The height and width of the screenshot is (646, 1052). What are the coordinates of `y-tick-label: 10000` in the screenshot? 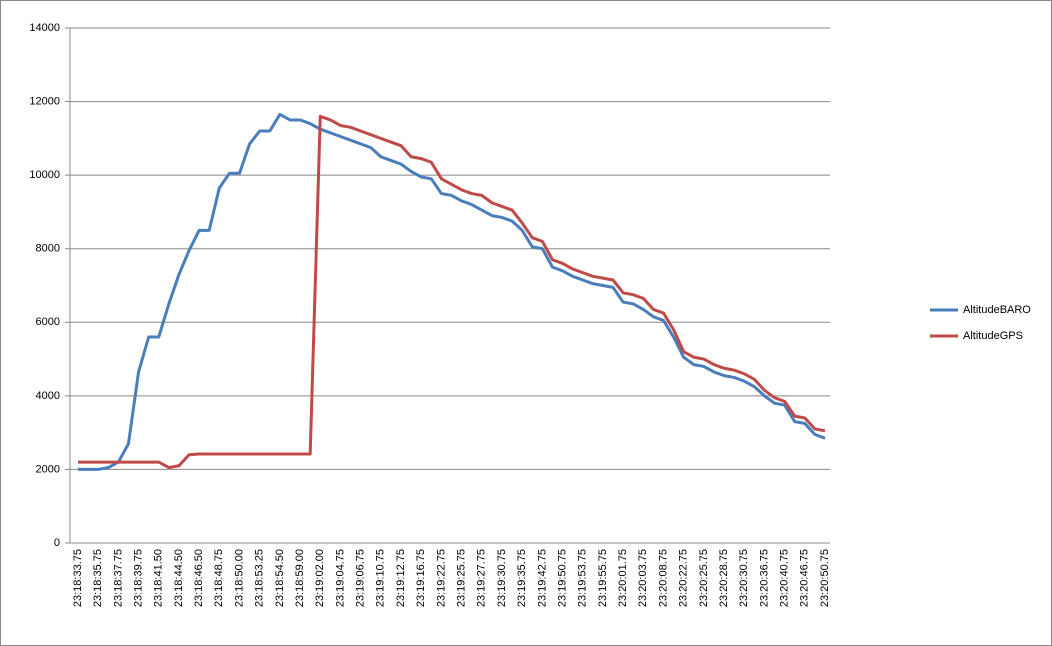 It's located at (44, 175).